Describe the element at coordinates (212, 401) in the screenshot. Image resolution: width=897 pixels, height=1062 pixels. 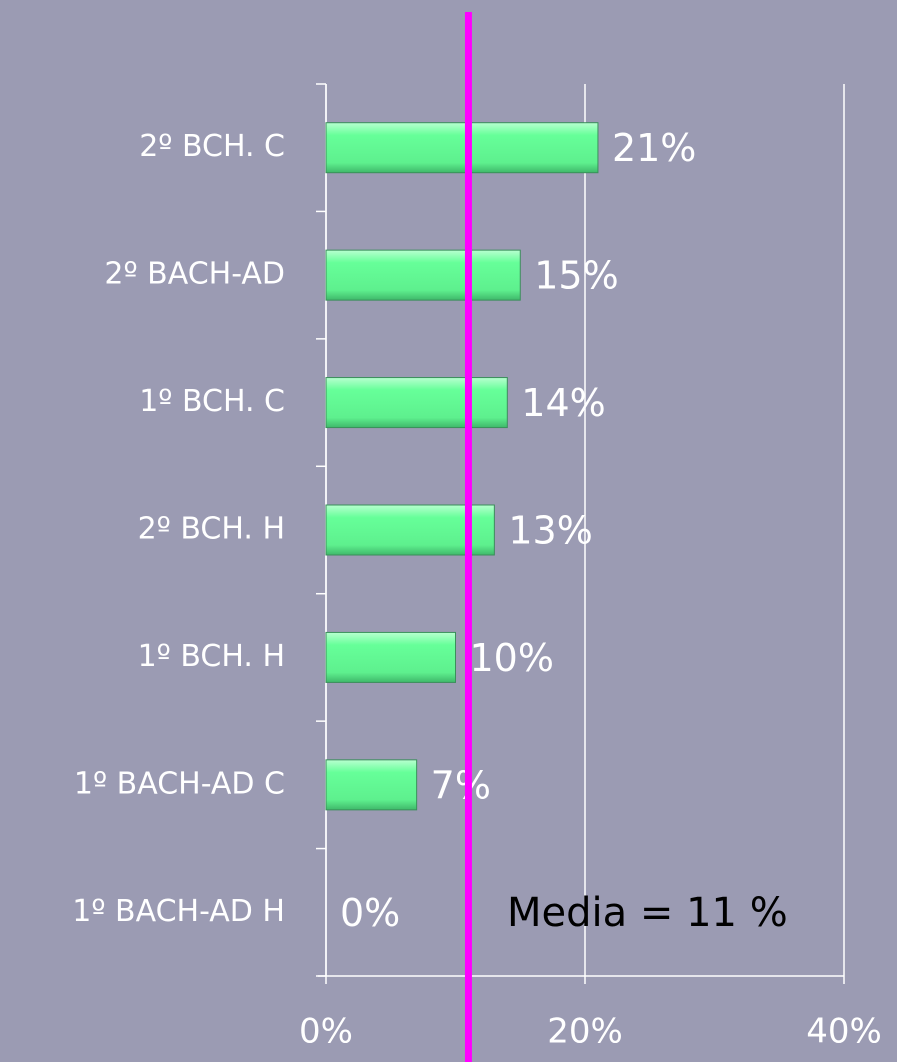
I see `y-tick-label: 1º BCH. C` at that location.